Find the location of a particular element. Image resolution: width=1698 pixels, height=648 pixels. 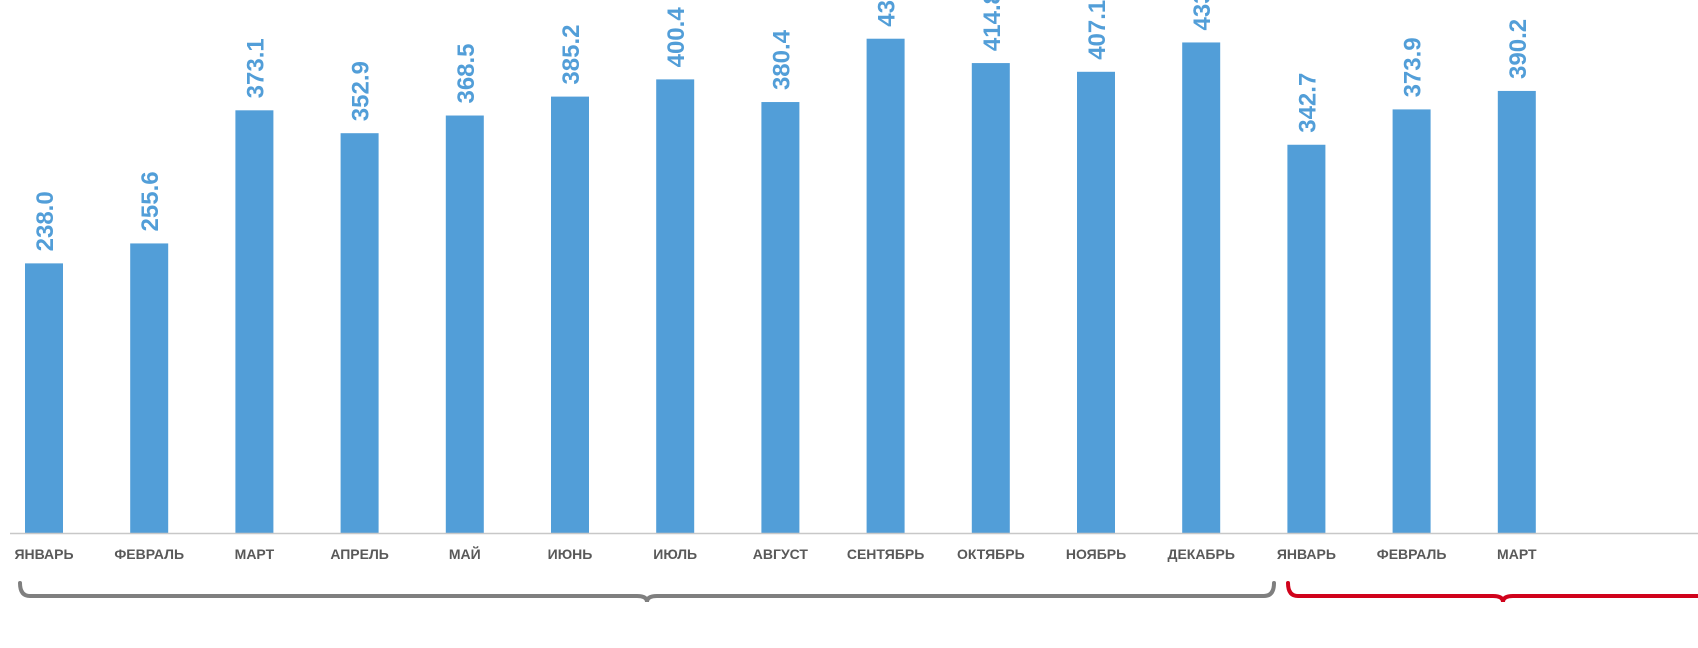

category-label-11: НОЯБРЬ is located at coordinates (1096, 554).